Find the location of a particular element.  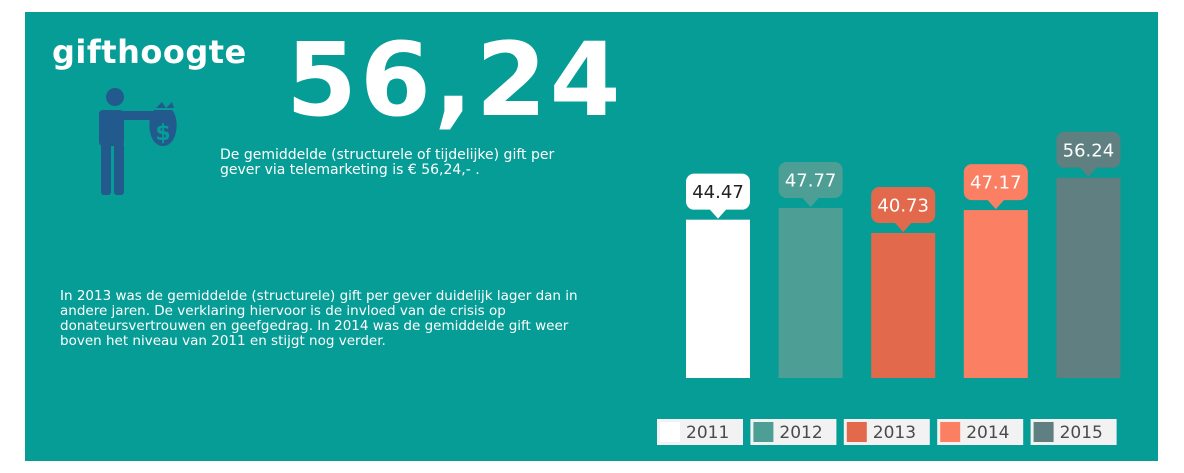

data-label-2013: 40.73 is located at coordinates (903, 206).